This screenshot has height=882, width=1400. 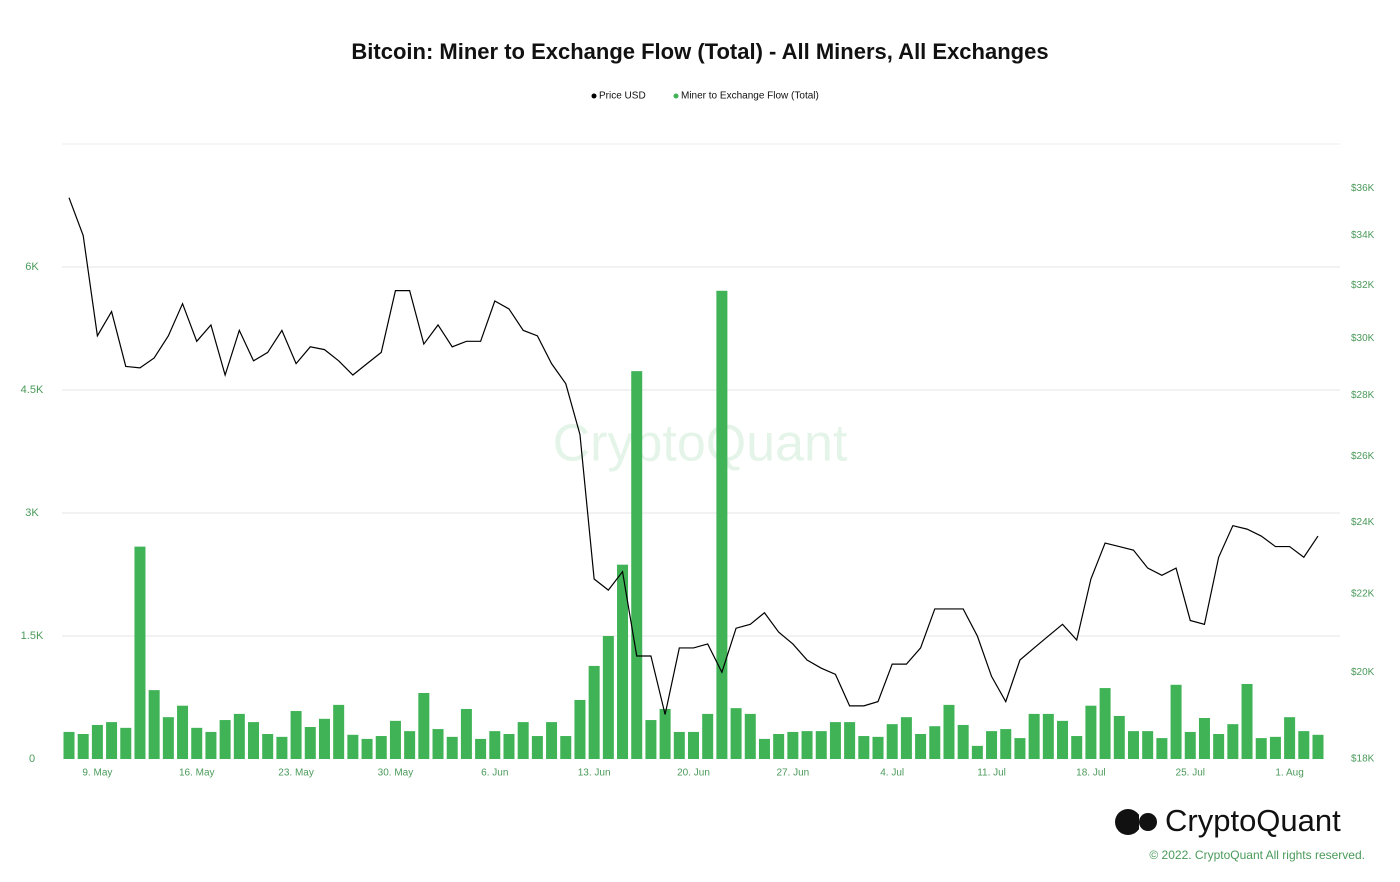 What do you see at coordinates (1363, 759) in the screenshot?
I see `y2-tick-label: $18K` at bounding box center [1363, 759].